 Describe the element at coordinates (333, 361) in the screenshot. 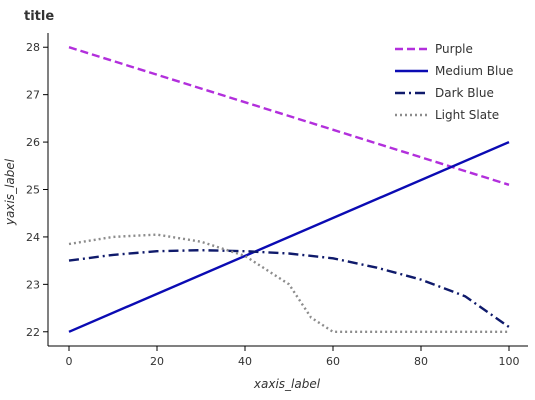

I see `x-tick-label: 60` at that location.